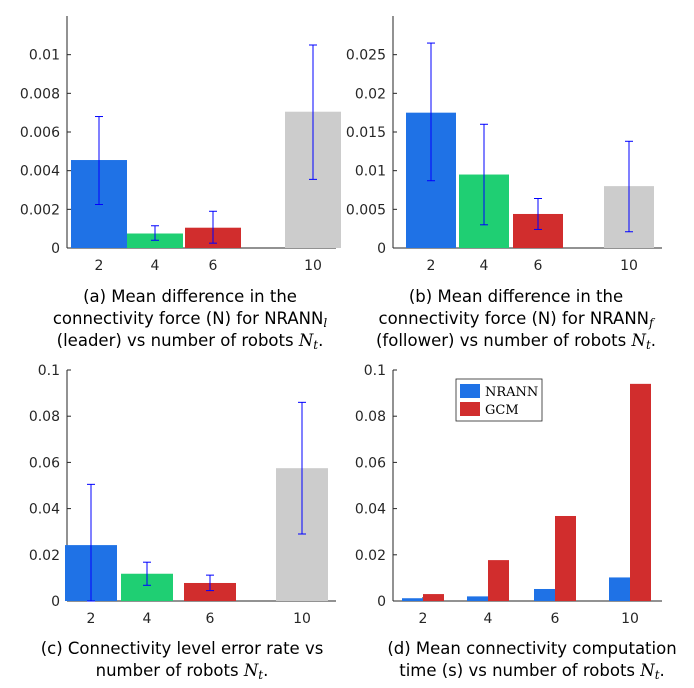  I want to click on caption-b-line3-sub: t, so click(648, 345).